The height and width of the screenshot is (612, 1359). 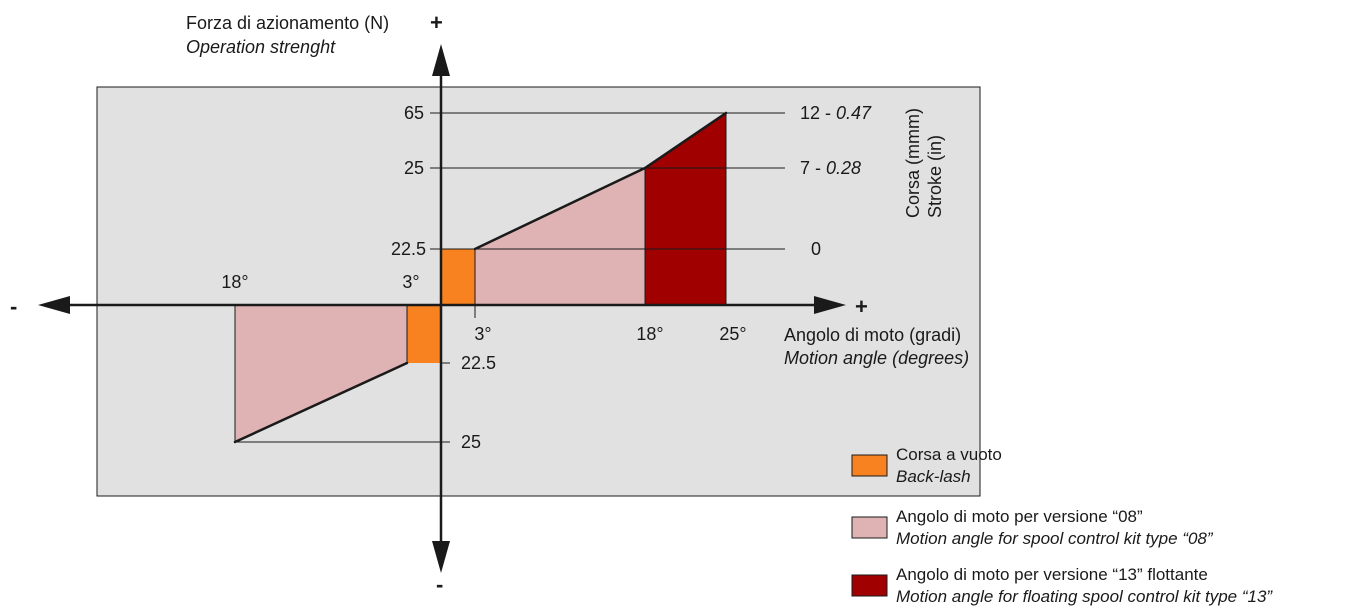 What do you see at coordinates (869, 465) in the screenshot?
I see `legend-swatch-backlash` at bounding box center [869, 465].